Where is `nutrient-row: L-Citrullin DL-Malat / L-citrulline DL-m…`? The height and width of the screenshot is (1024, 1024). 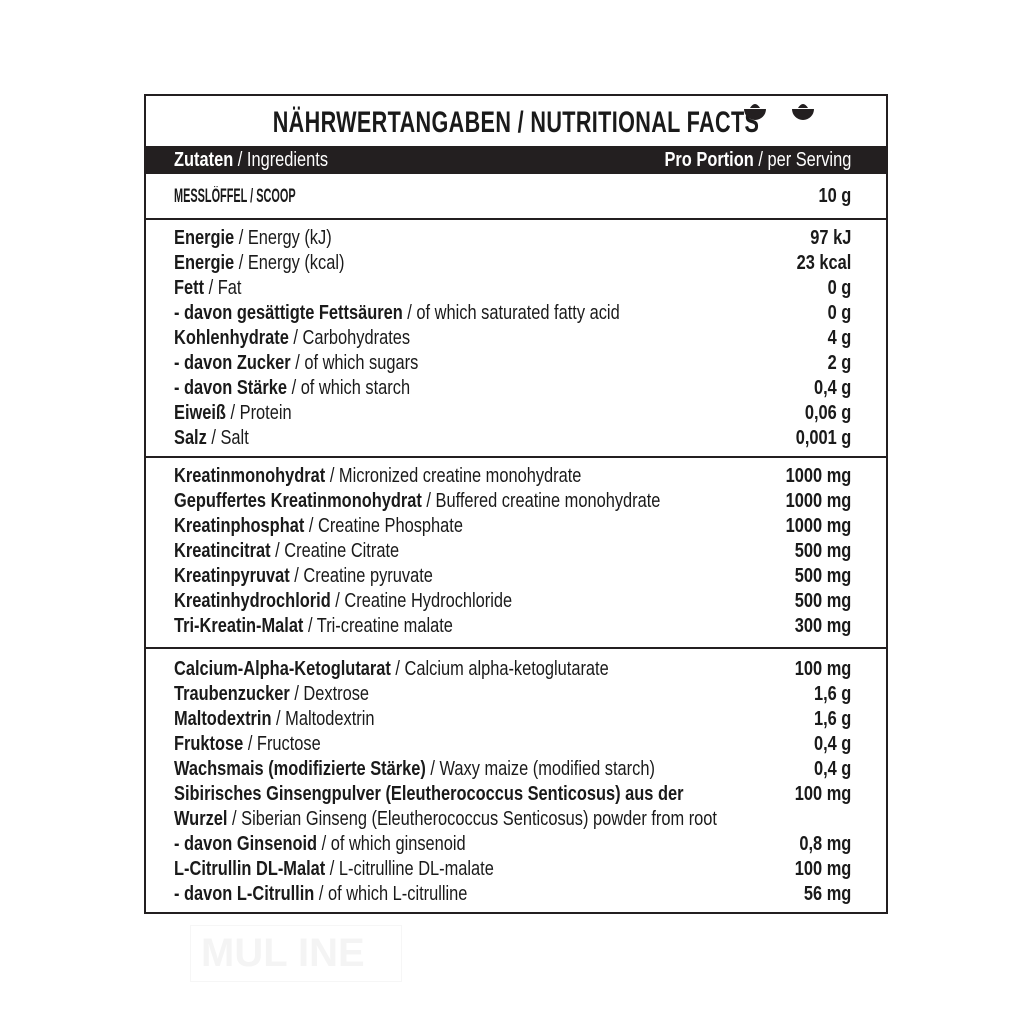
nutrient-row: L-Citrullin DL-Malat / L-citrulline DL-m… is located at coordinates (513, 869).